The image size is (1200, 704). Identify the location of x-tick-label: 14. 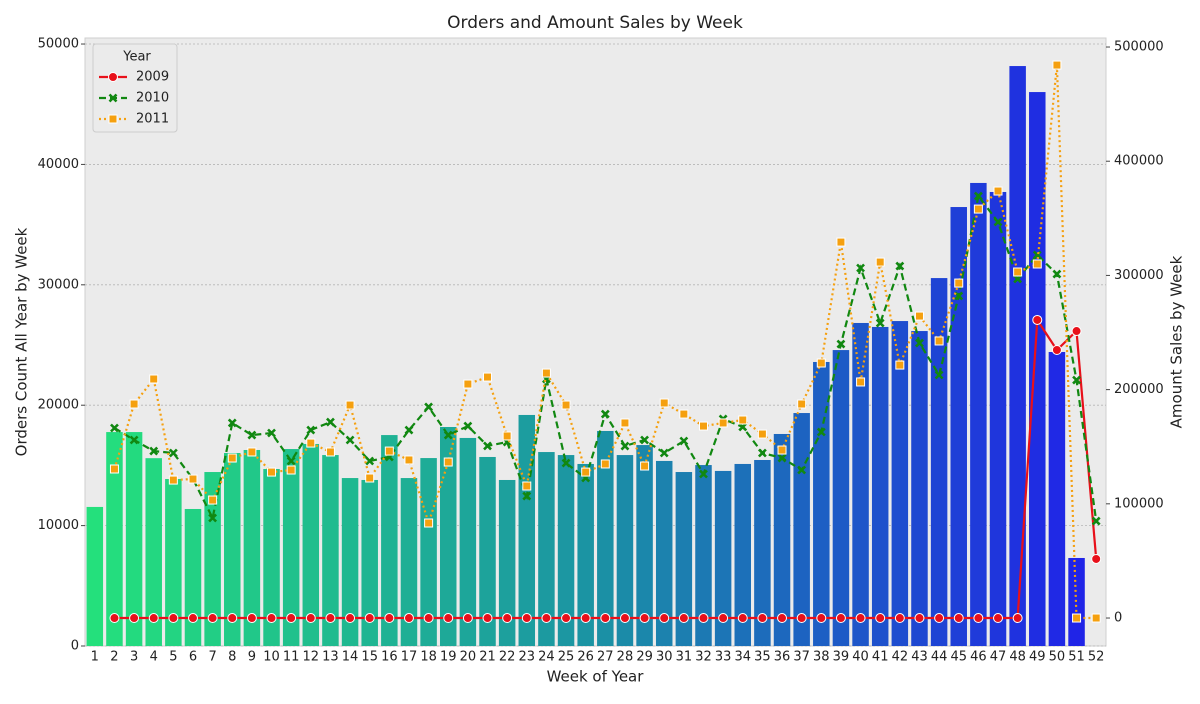
(350, 657).